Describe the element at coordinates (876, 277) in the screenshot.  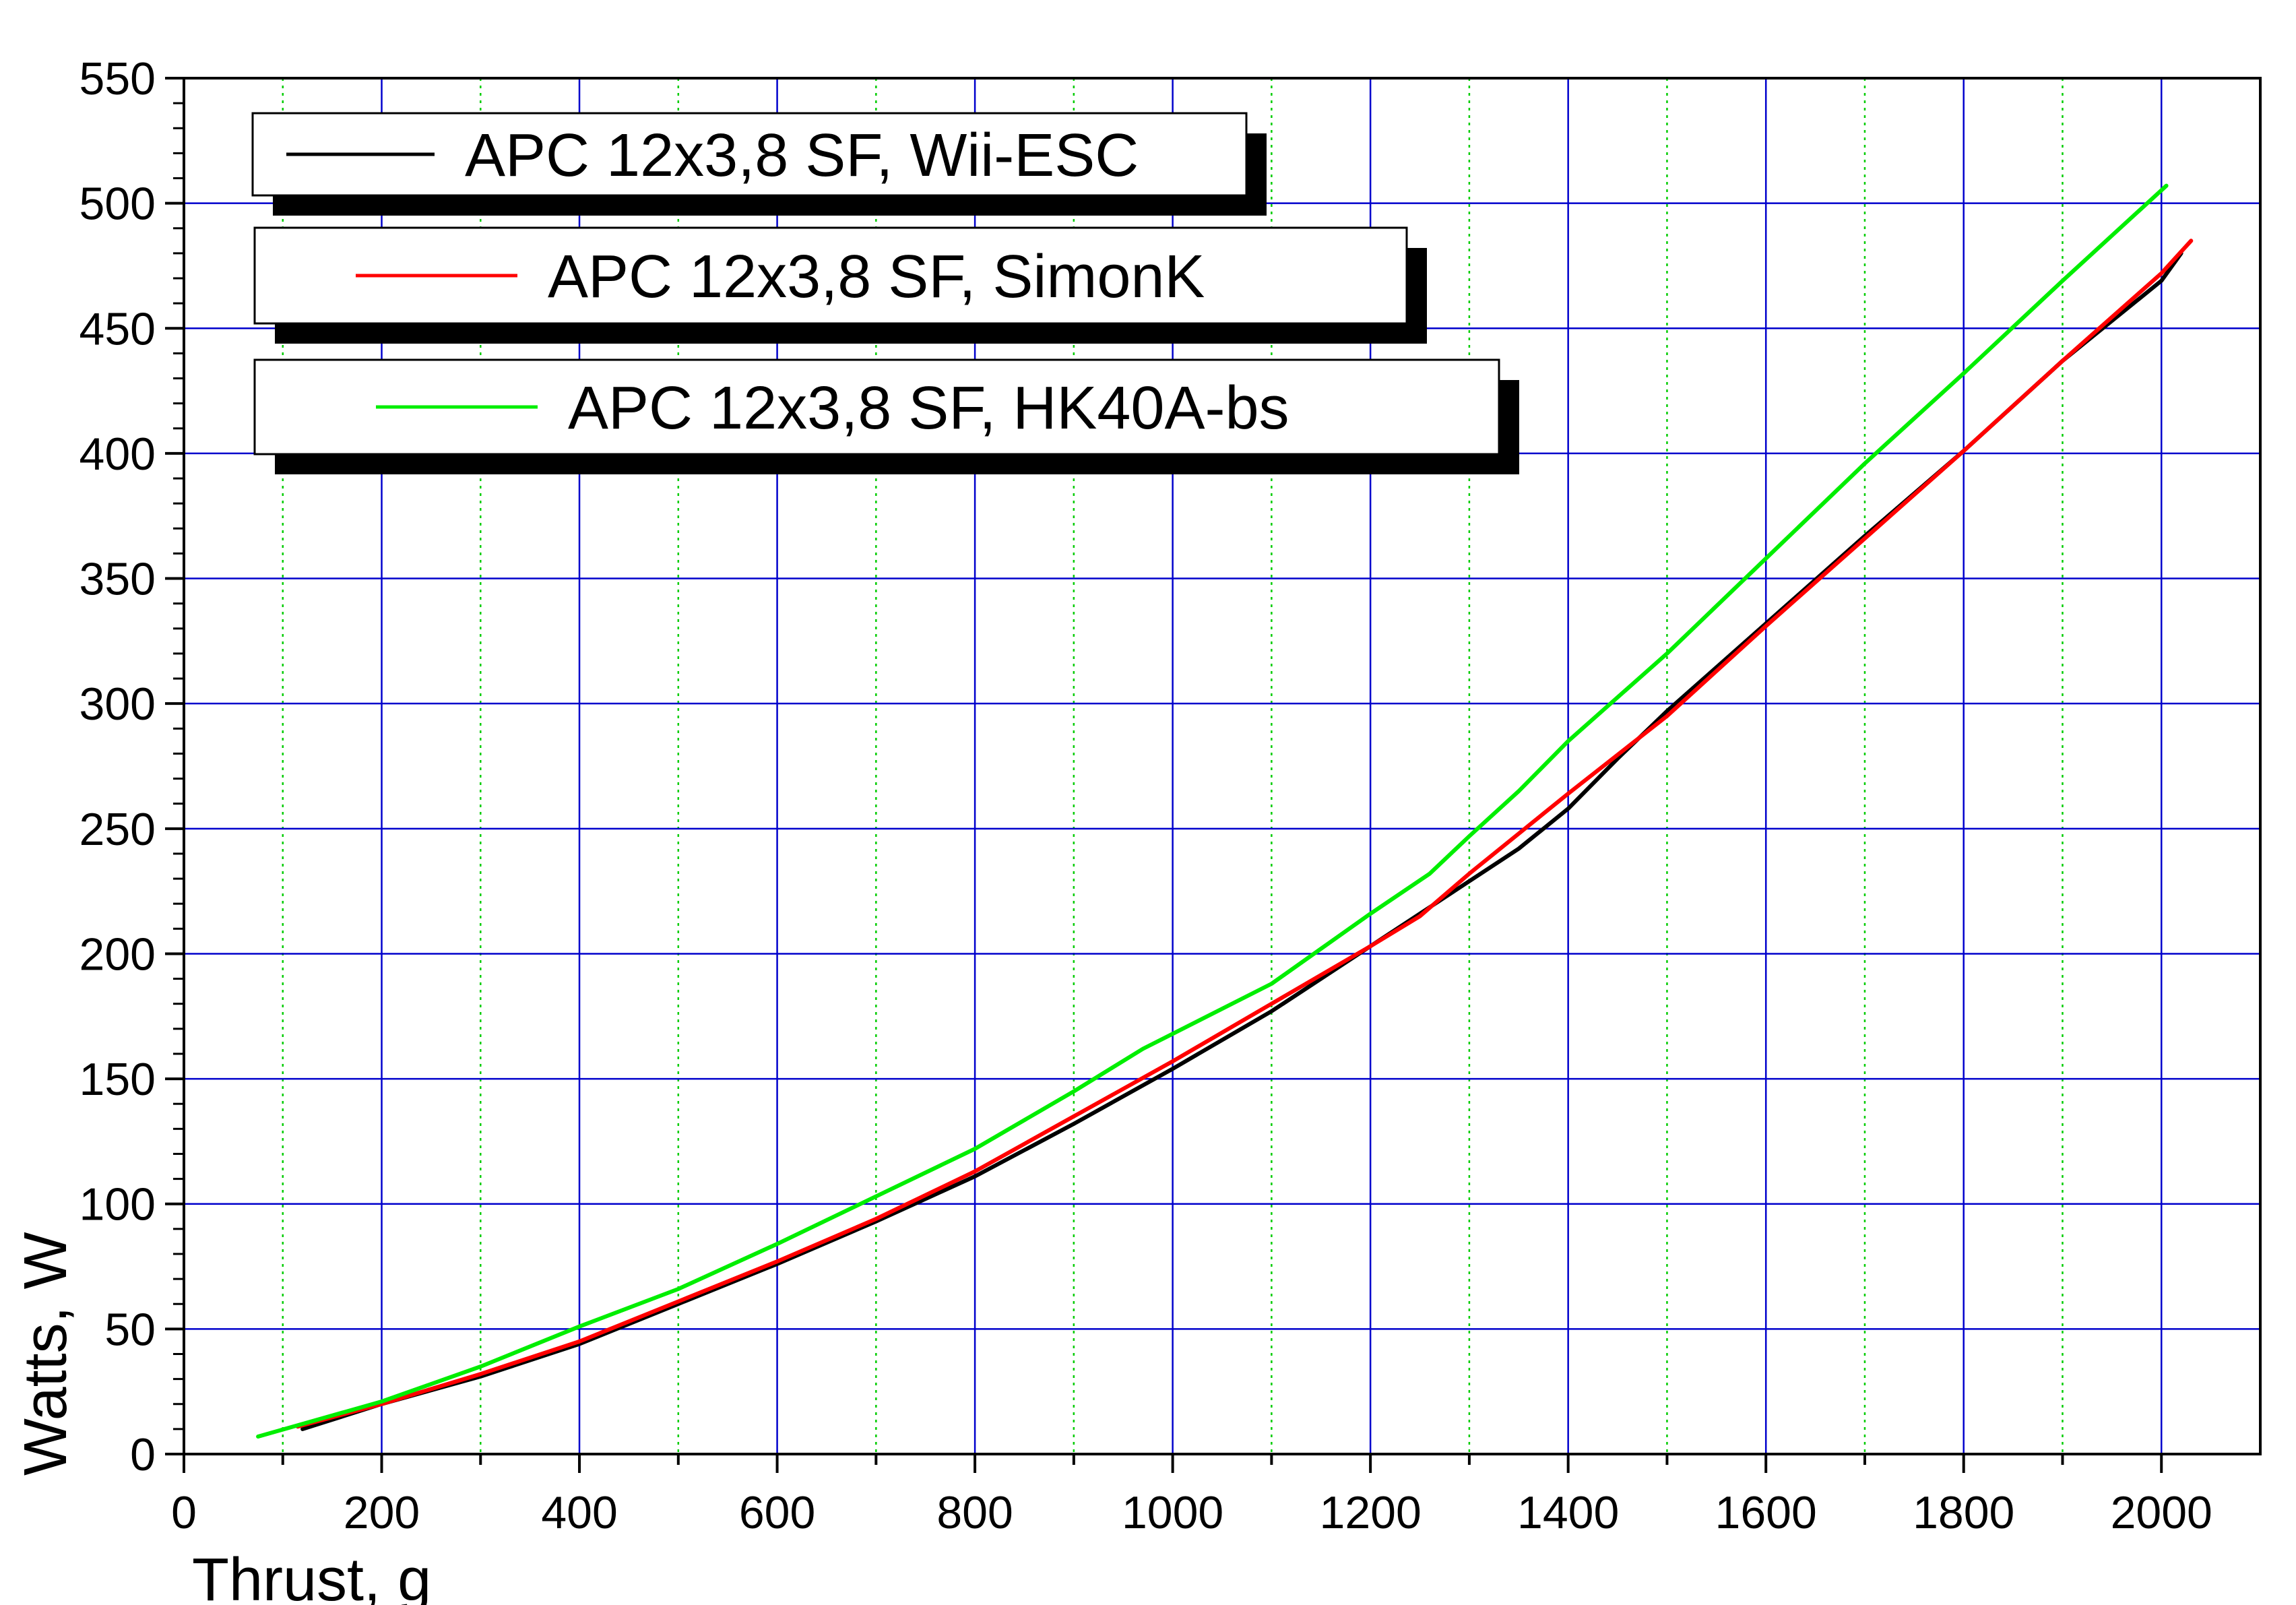
I see `legend-entry-label: APC 12x3,8 SF, SimonK` at that location.